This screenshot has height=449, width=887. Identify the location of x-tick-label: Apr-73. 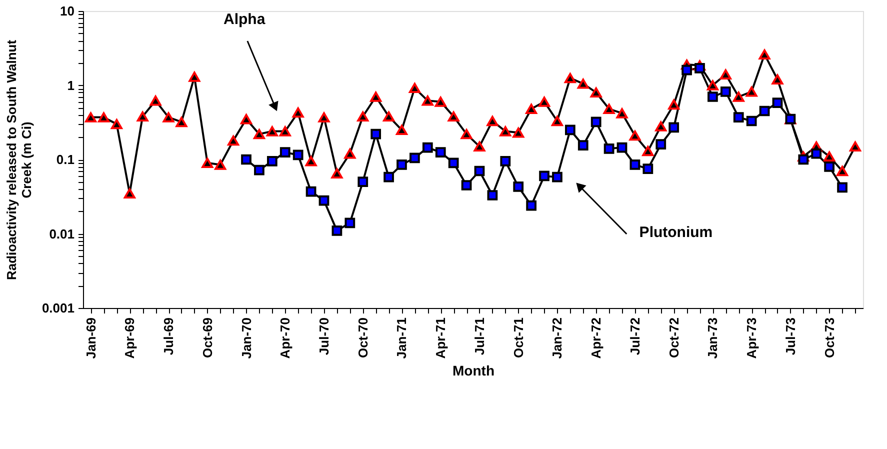
(752, 338).